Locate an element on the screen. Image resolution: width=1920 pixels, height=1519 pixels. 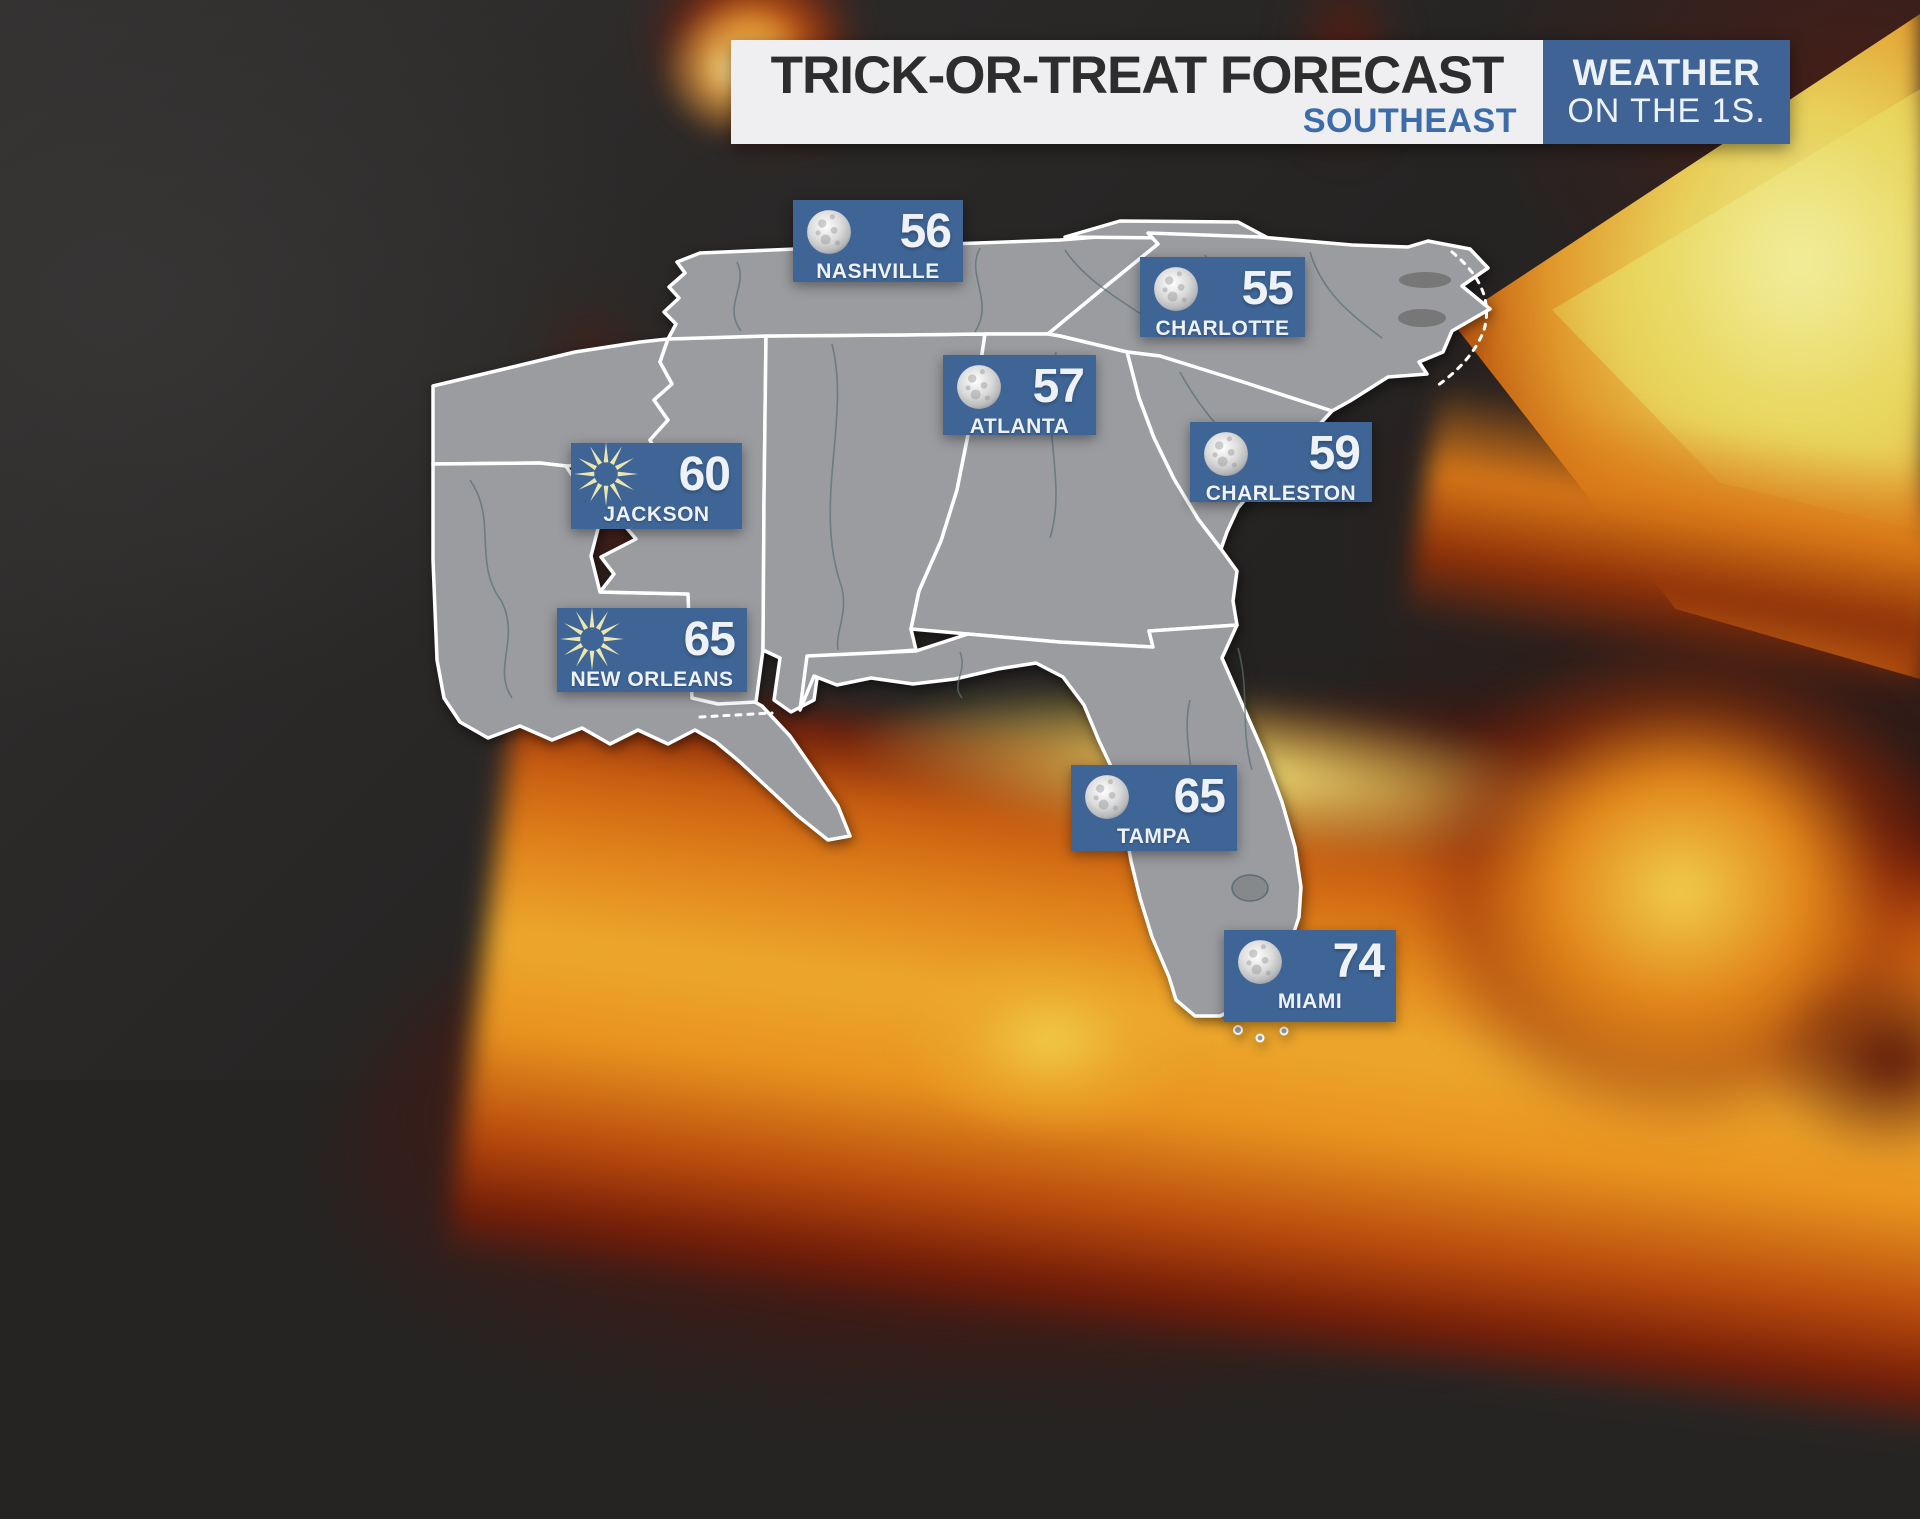
city-name: CHARLOTTE is located at coordinates (1222, 328).